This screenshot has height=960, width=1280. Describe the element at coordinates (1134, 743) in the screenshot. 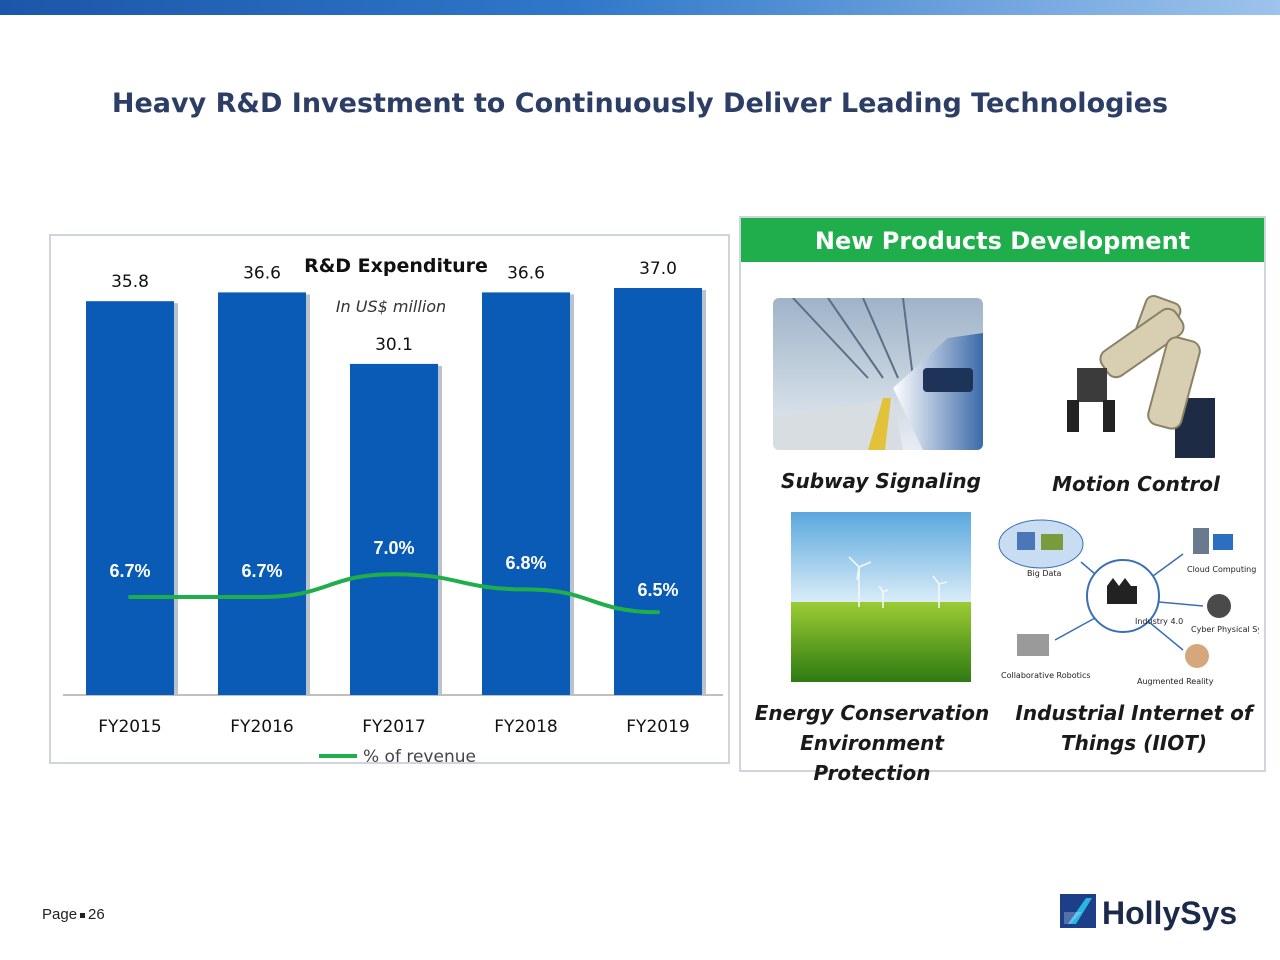

I see `iiot-caption-line2: Things (IIOT)` at that location.